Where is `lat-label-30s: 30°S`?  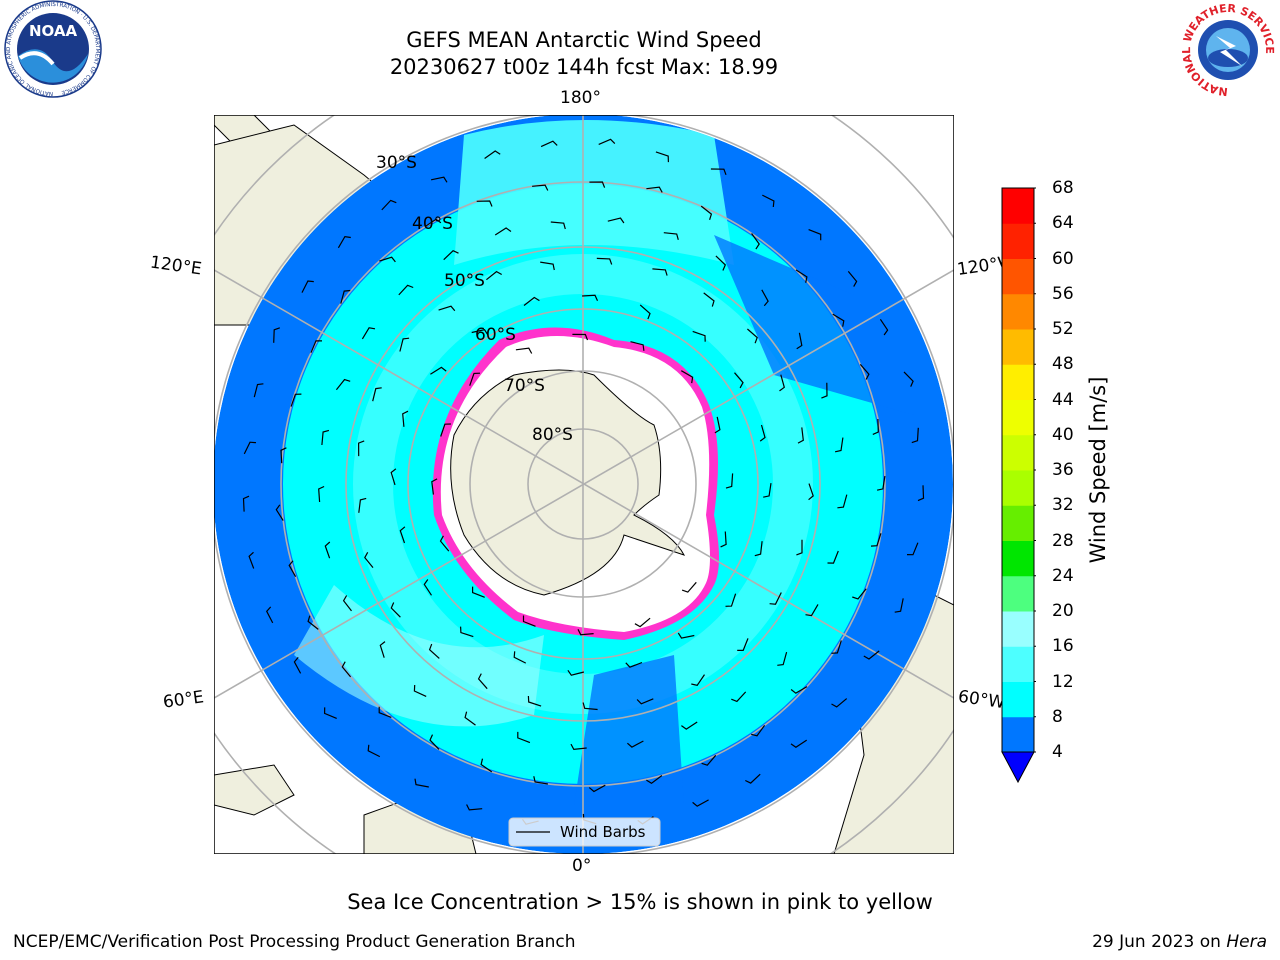
lat-label-30s: 30°S is located at coordinates (396, 163).